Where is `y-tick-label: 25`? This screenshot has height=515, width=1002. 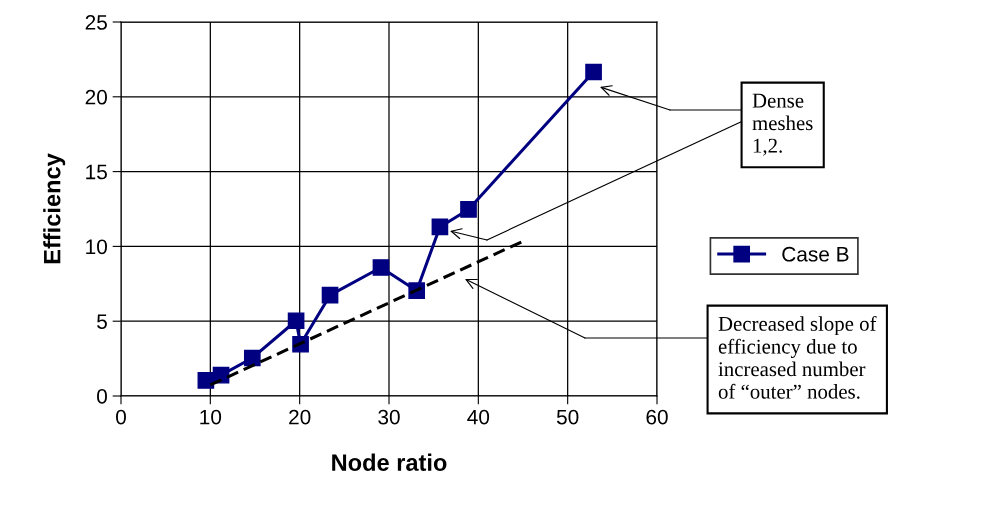
y-tick-label: 25 is located at coordinates (96, 22).